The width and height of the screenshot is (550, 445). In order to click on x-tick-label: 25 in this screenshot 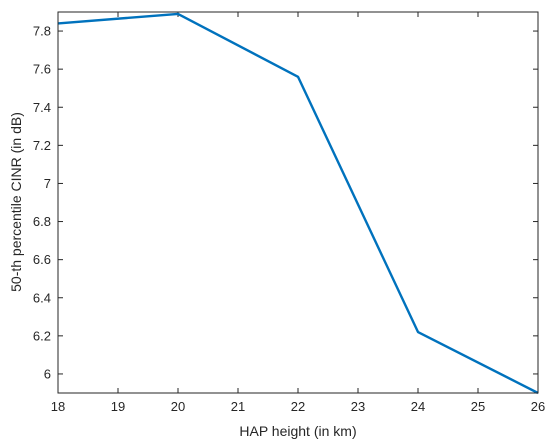, I will do `click(478, 406)`.